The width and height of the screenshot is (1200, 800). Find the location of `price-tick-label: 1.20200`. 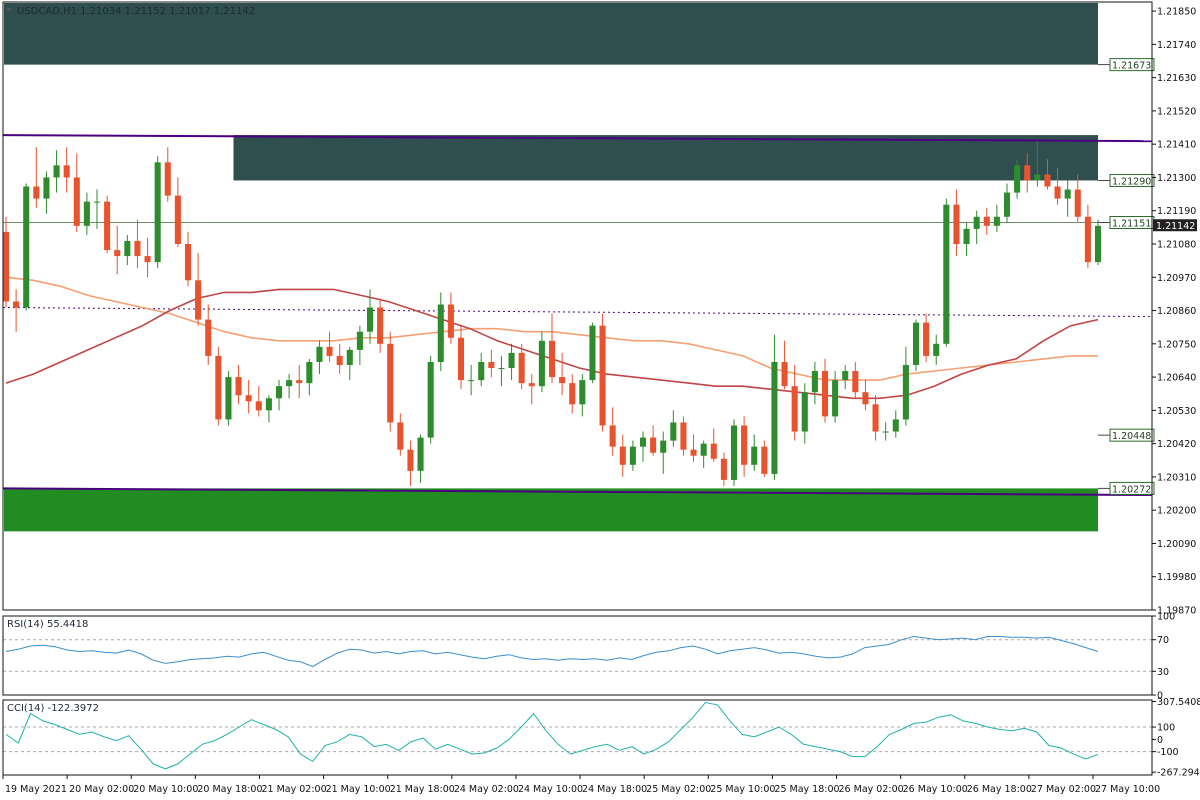

price-tick-label: 1.20200 is located at coordinates (1176, 511).